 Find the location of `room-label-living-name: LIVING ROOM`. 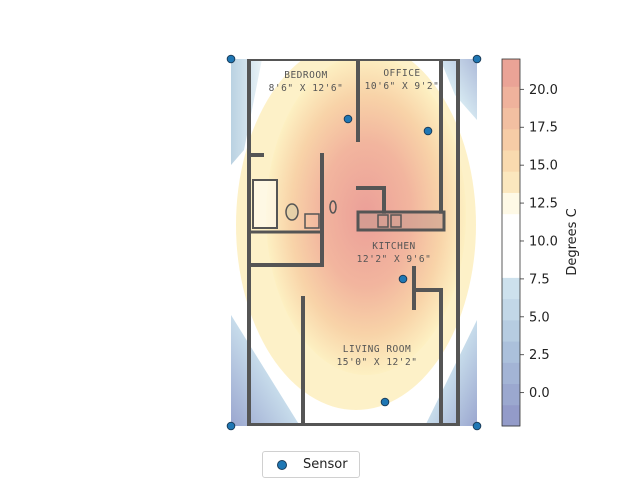

room-label-living-name: LIVING ROOM is located at coordinates (377, 349).